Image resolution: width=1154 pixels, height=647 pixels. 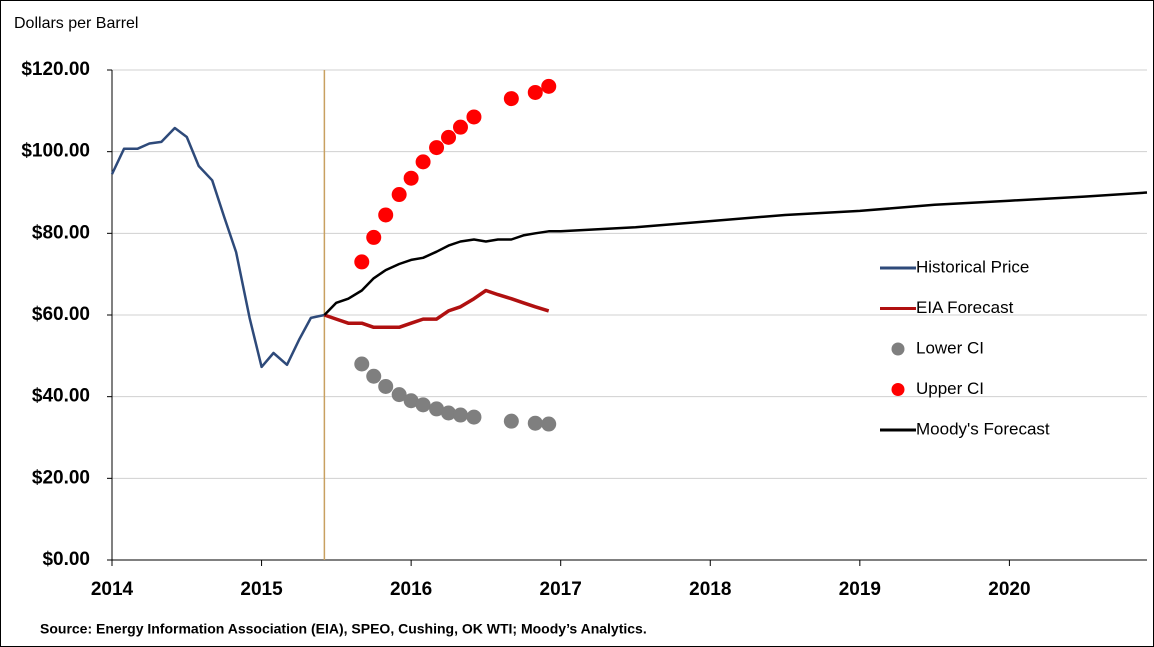 I want to click on x-tick-label: 2016, so click(x=411, y=589).